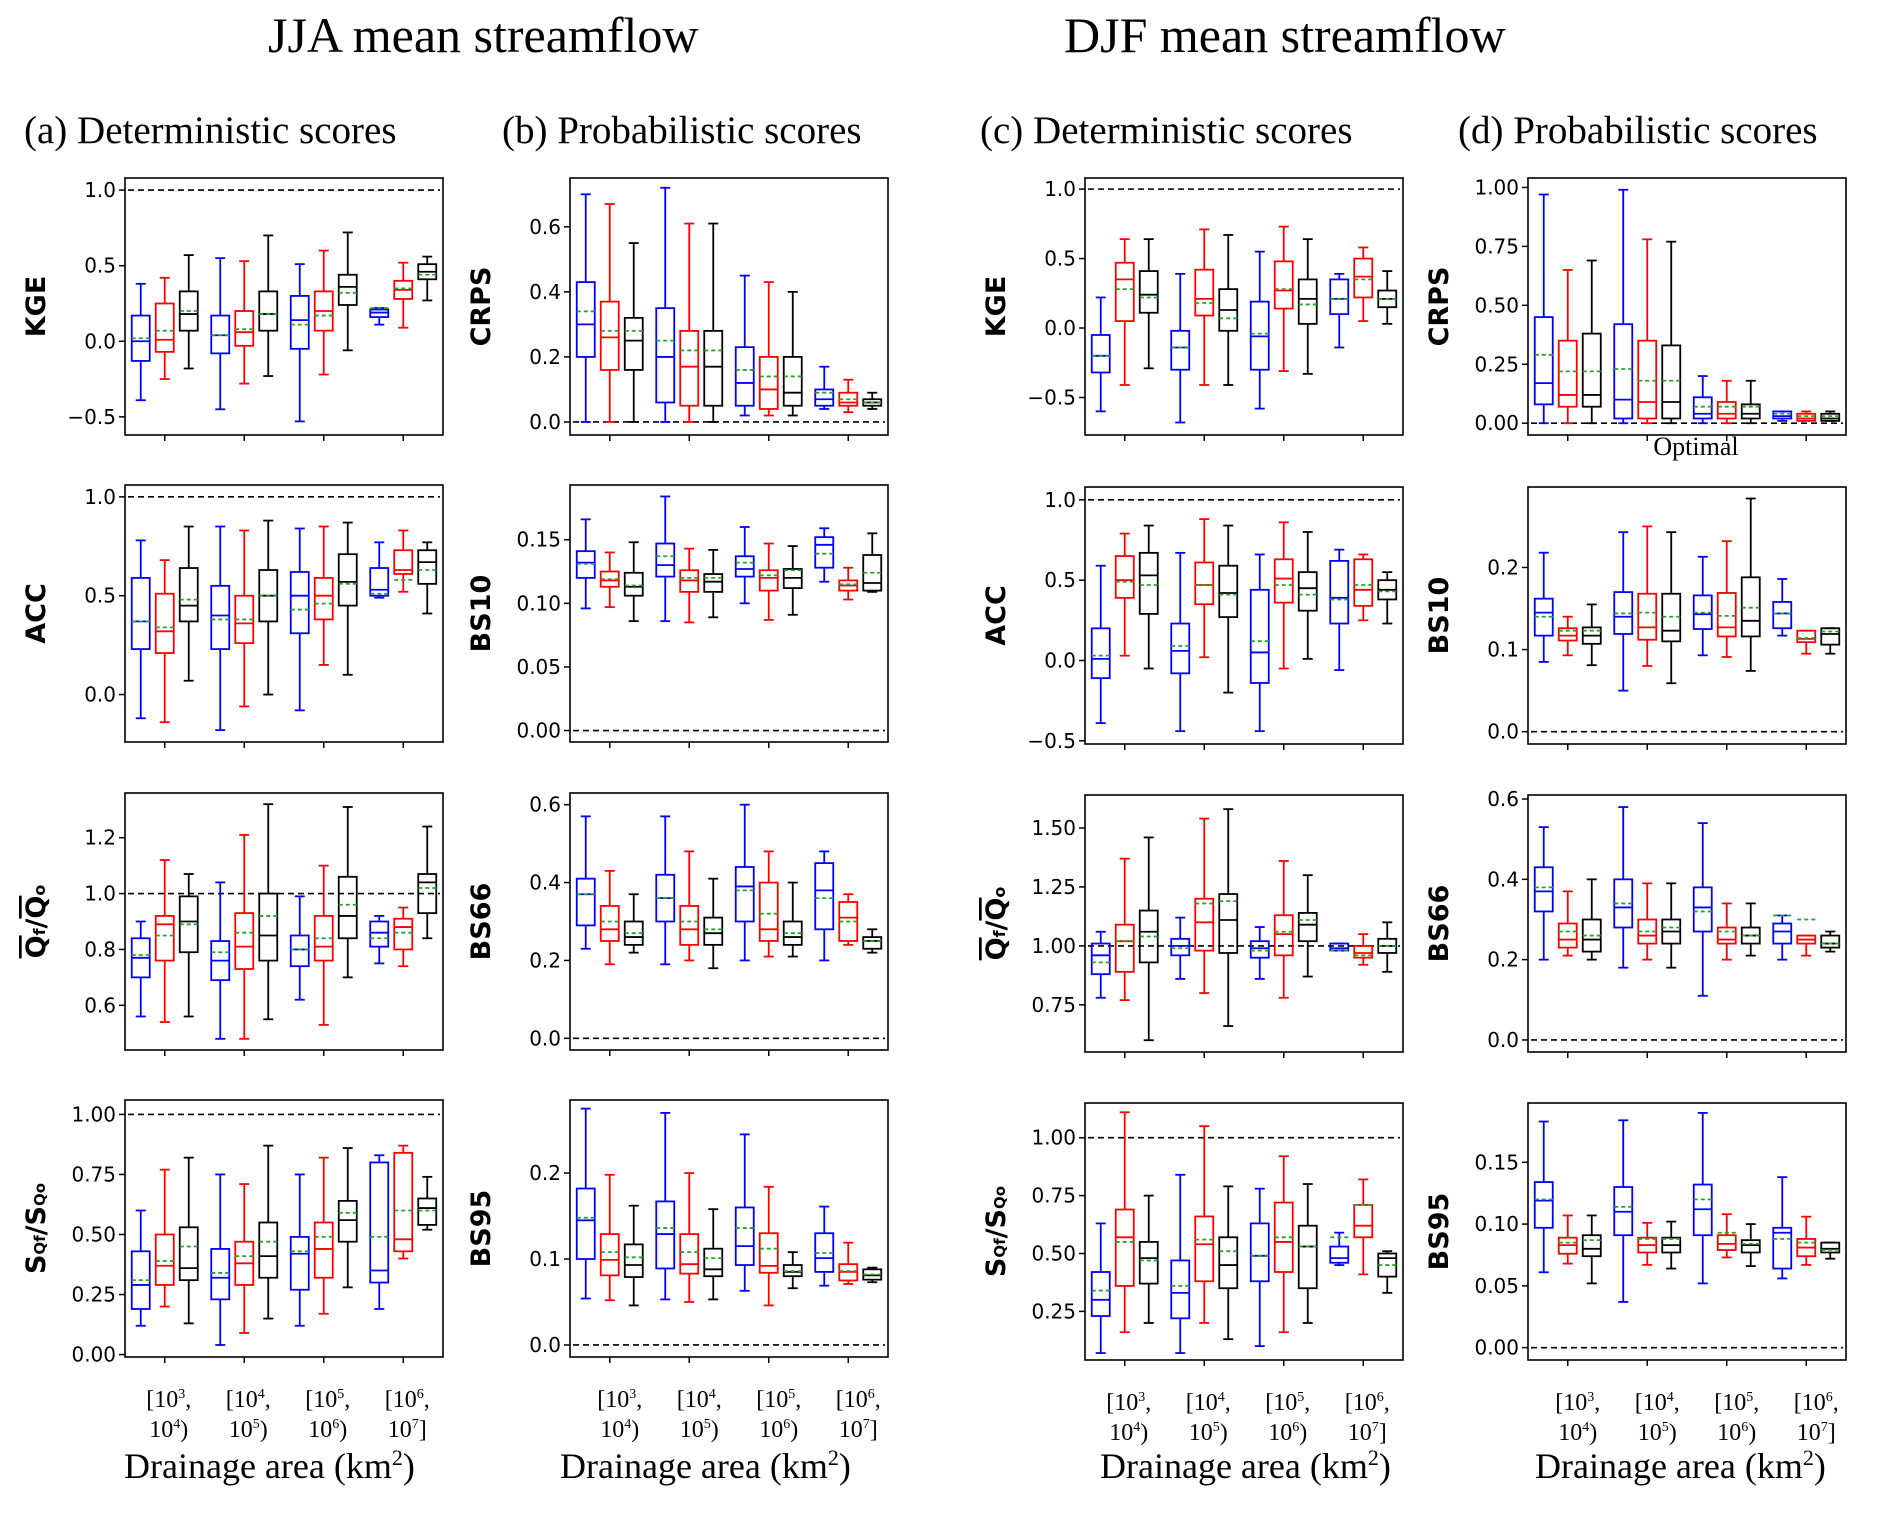 The height and width of the screenshot is (1516, 1892). What do you see at coordinates (538, 731) in the screenshot?
I see `y-tick-label: 0.00` at bounding box center [538, 731].